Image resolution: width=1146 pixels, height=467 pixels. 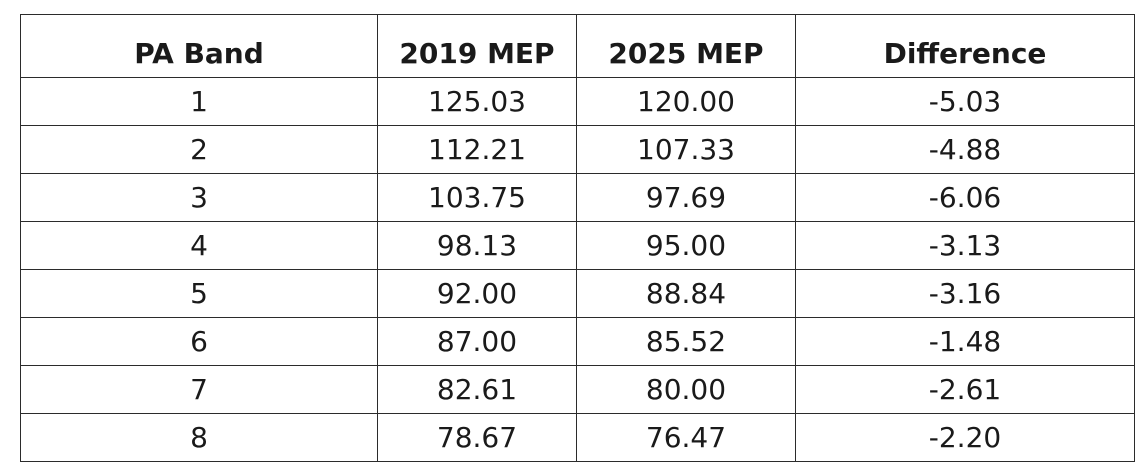 What do you see at coordinates (477, 293) in the screenshot?
I see `cell-2019-mep: 92.00` at bounding box center [477, 293].